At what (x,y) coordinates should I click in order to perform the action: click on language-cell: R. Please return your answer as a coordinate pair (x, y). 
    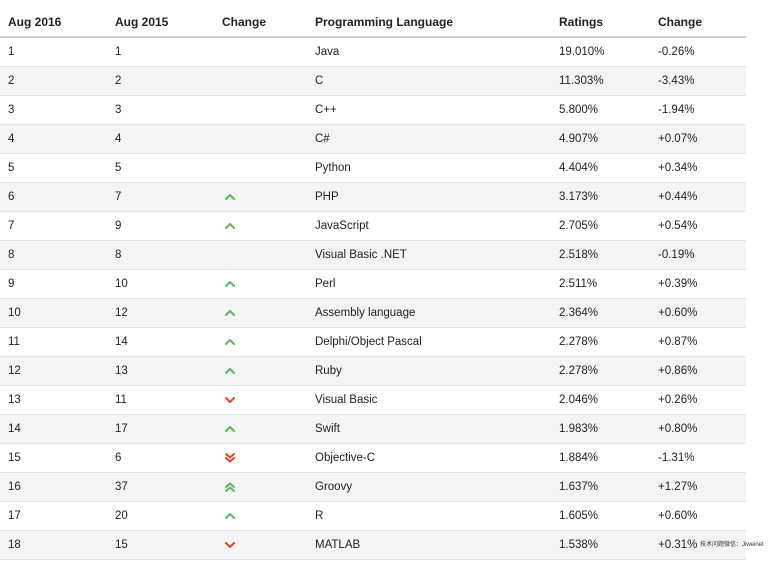
    Looking at the image, I should click on (319, 516).